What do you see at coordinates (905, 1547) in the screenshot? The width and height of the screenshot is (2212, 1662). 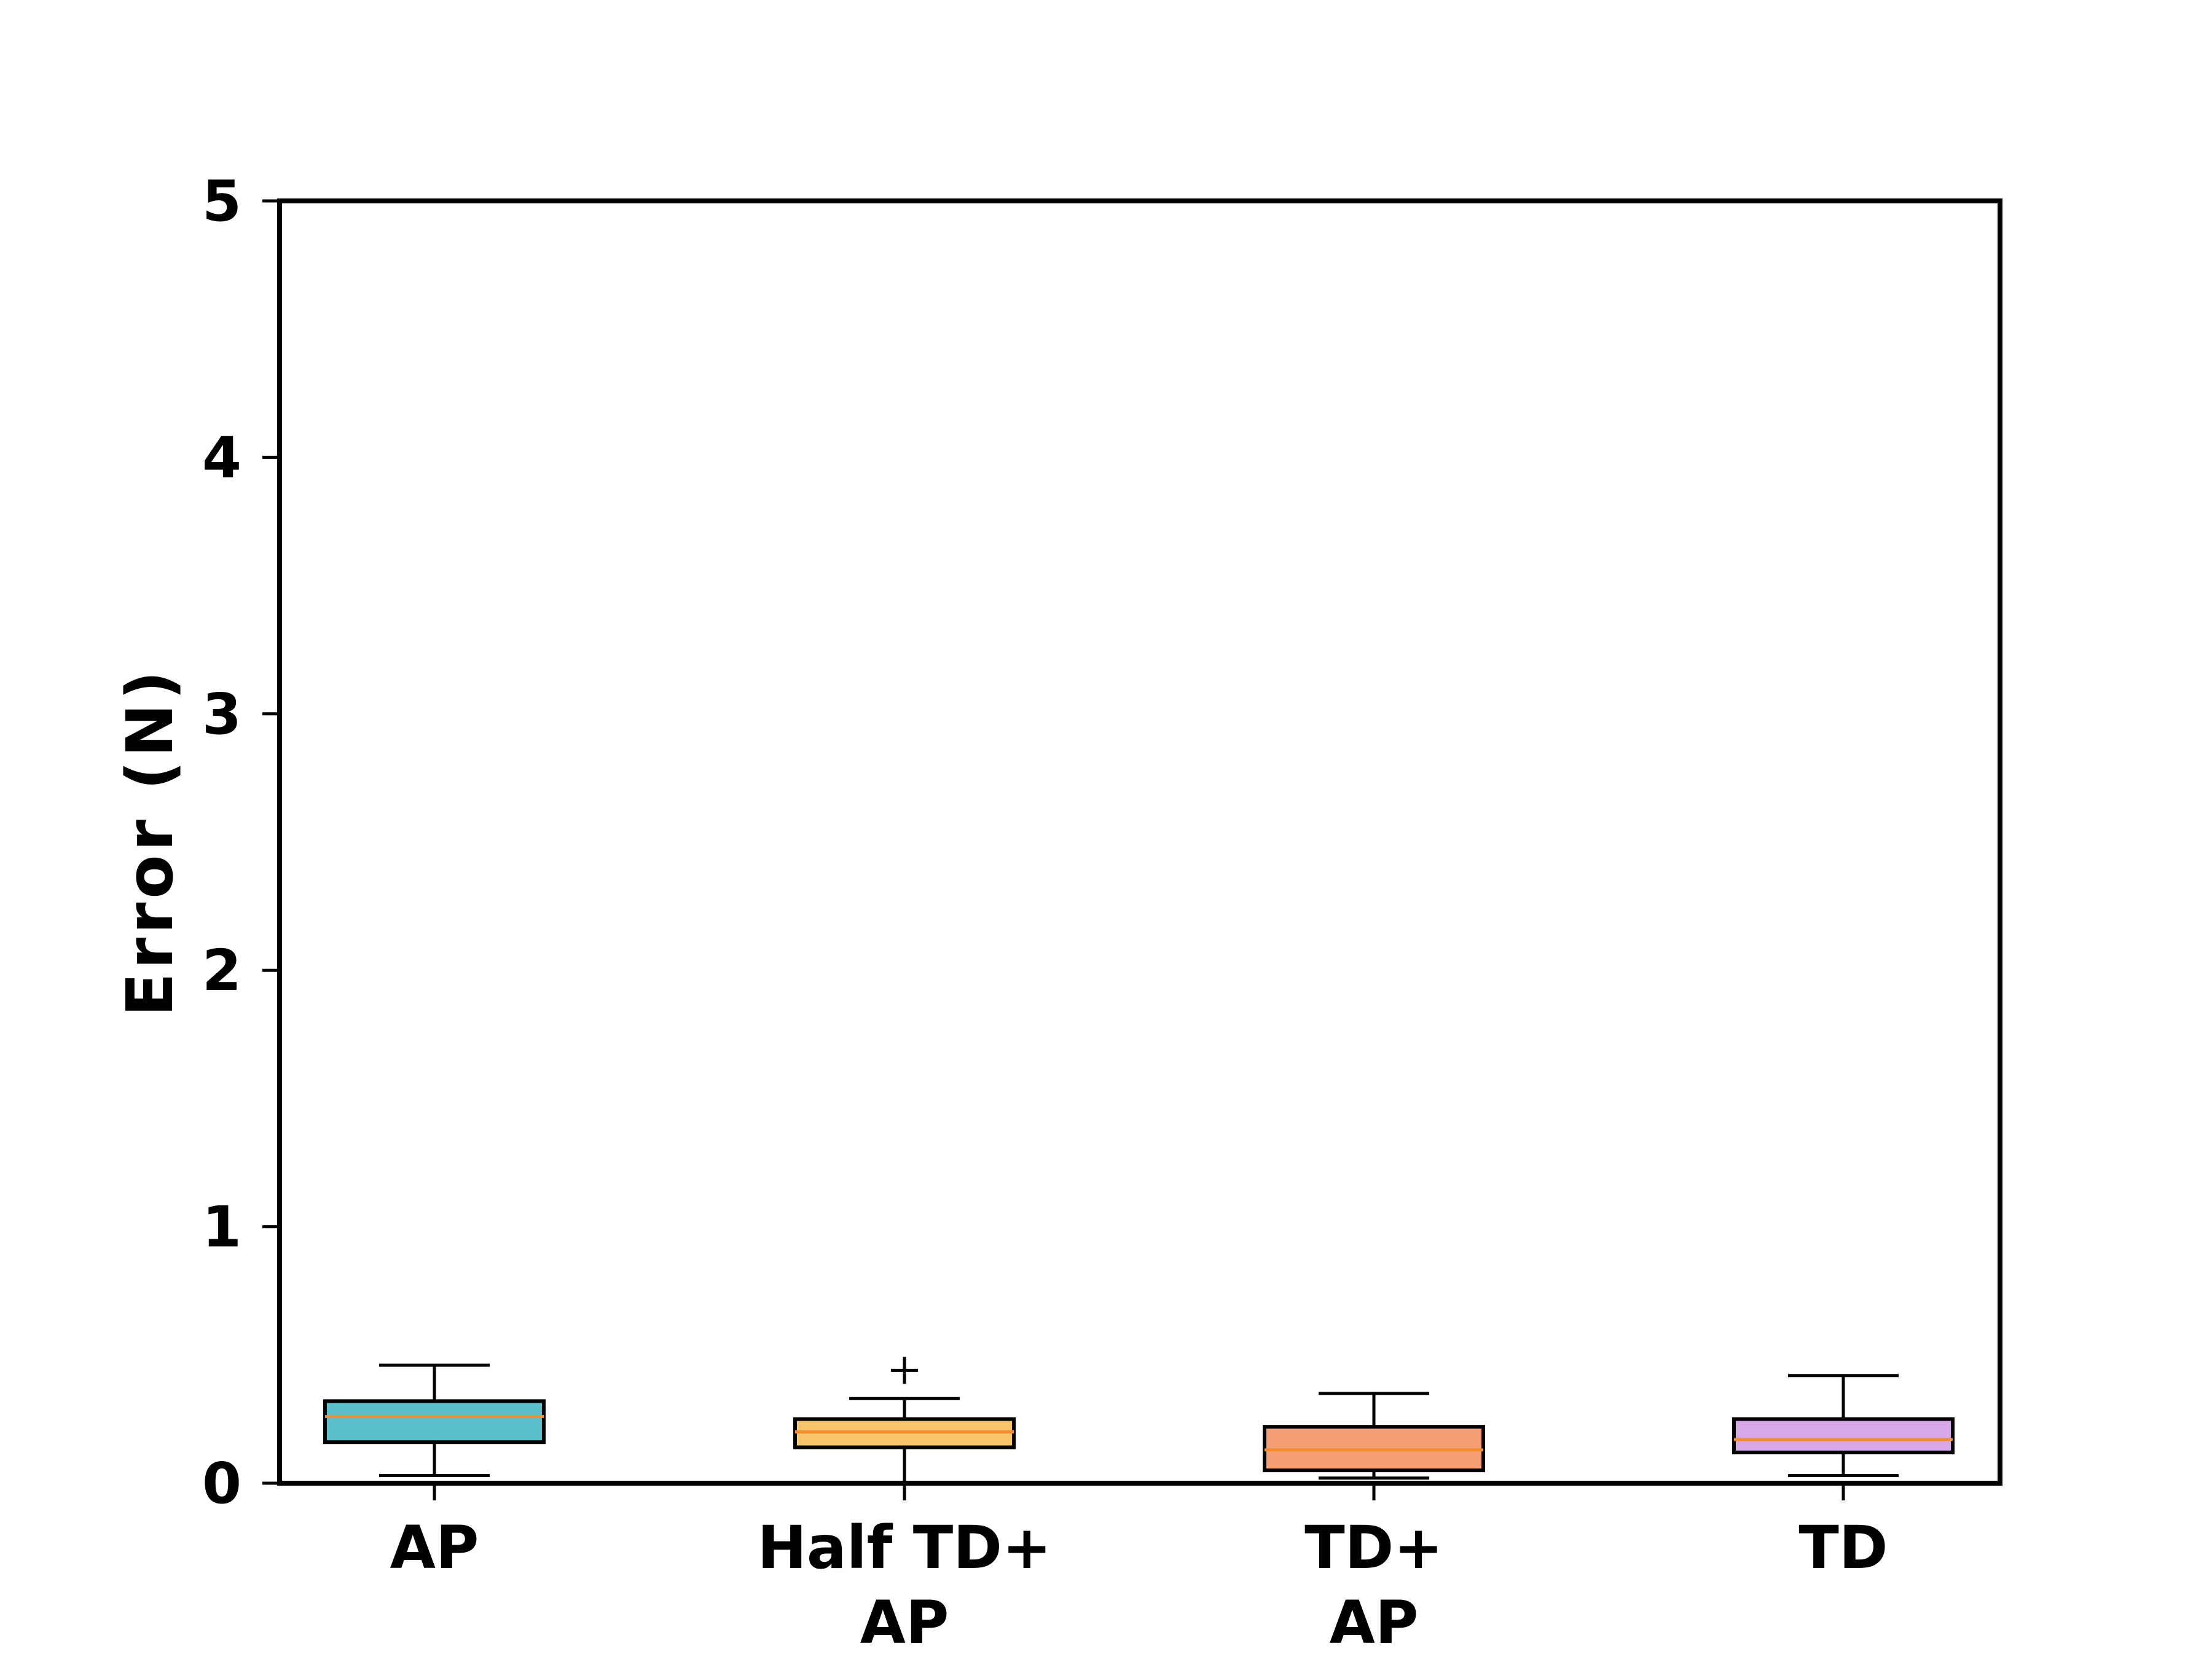 I see `x-tick-label: Half TD+` at bounding box center [905, 1547].